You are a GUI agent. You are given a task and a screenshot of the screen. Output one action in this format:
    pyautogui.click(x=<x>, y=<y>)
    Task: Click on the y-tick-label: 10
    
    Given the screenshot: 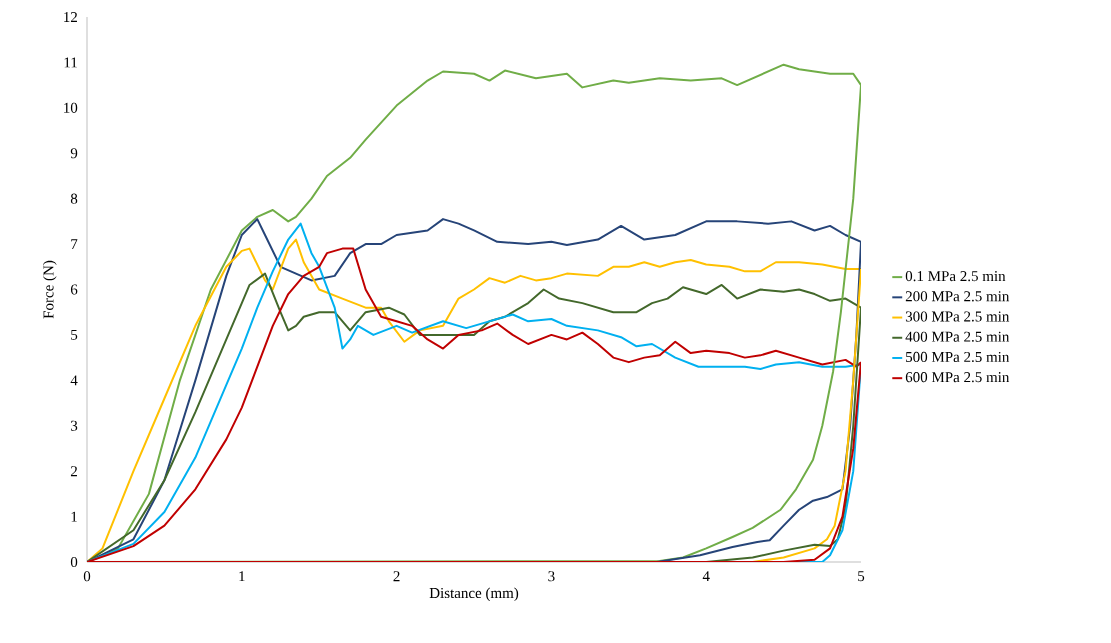 What is the action you would take?
    pyautogui.click(x=71, y=107)
    